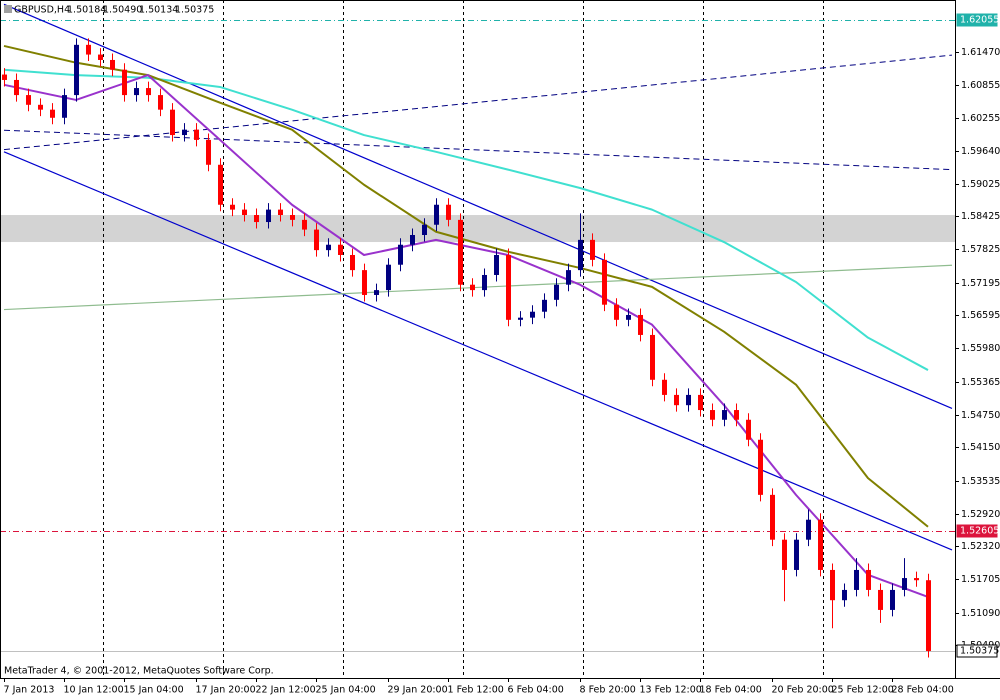  I want to click on symbol-icon, so click(8, 9).